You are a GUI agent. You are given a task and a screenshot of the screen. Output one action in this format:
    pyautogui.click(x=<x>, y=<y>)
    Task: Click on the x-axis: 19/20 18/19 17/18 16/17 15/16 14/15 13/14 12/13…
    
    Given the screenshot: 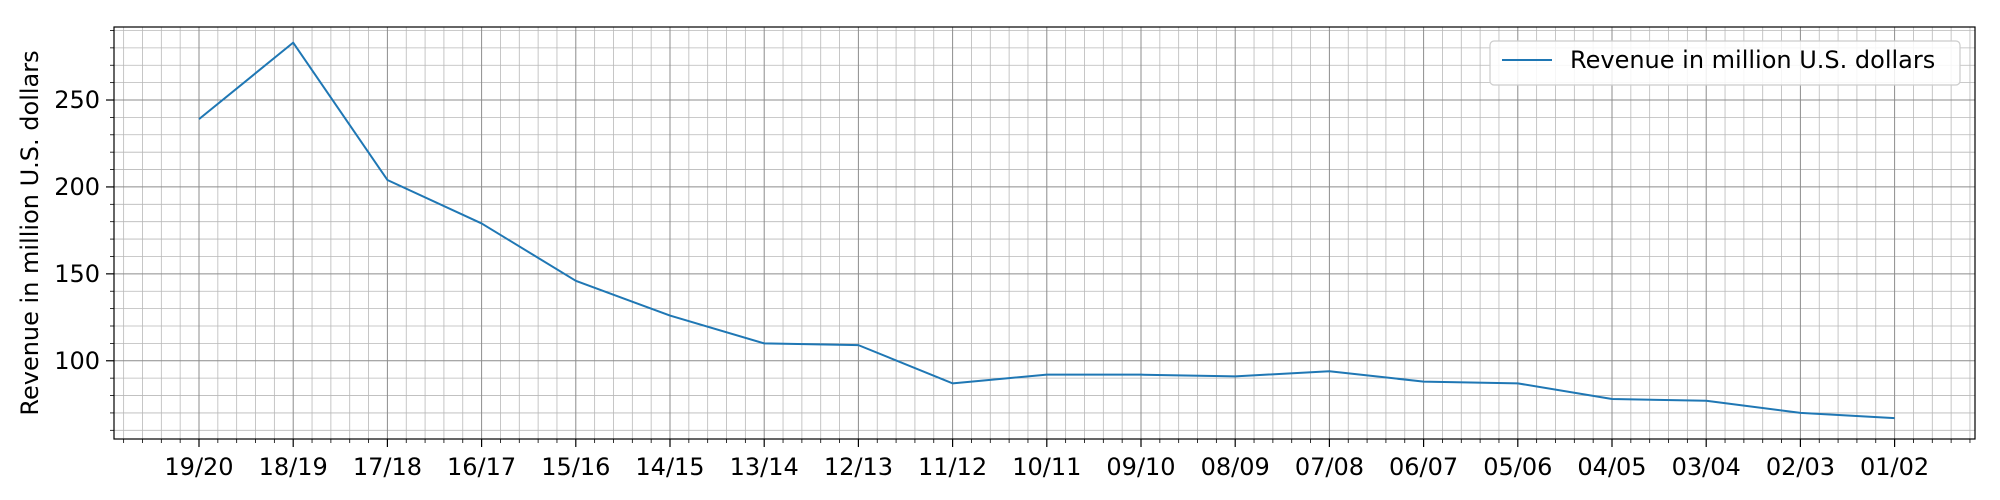 What is the action you would take?
    pyautogui.click(x=1047, y=460)
    